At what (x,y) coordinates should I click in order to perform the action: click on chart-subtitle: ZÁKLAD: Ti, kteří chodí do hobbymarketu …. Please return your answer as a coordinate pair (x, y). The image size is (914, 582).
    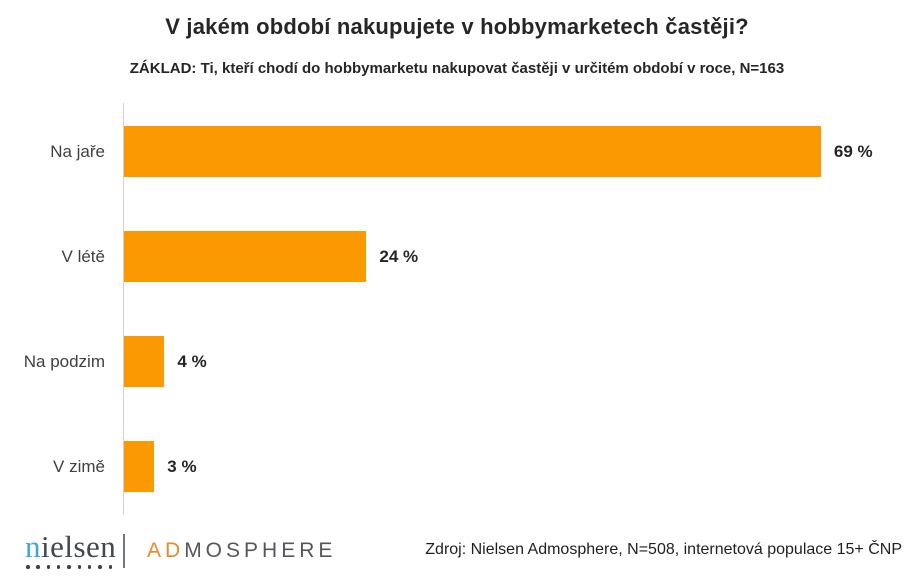
    Looking at the image, I should click on (457, 68).